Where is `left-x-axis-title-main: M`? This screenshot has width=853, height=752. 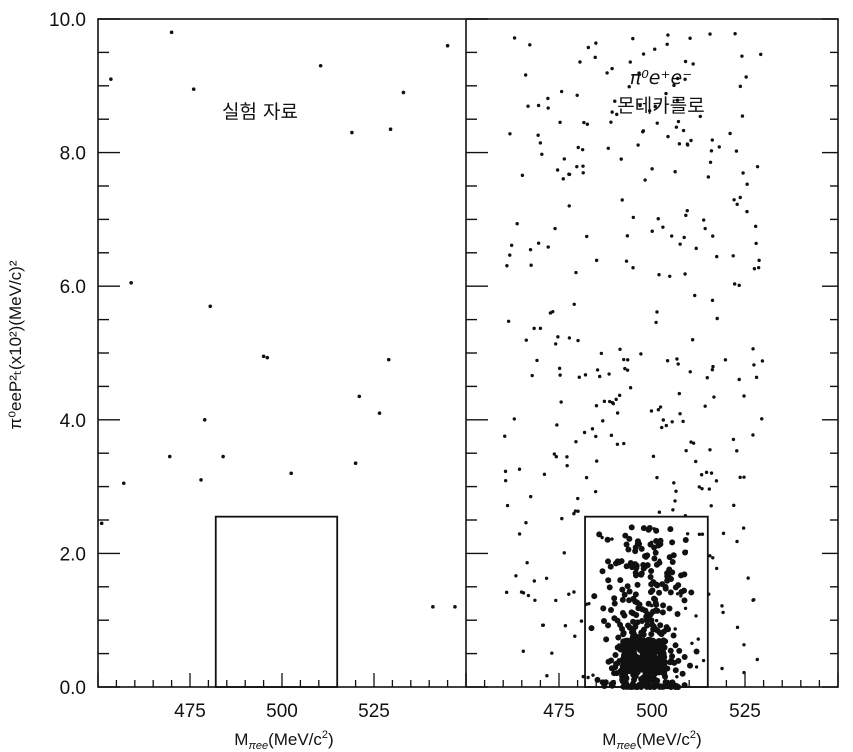 left-x-axis-title-main: M is located at coordinates (241, 739).